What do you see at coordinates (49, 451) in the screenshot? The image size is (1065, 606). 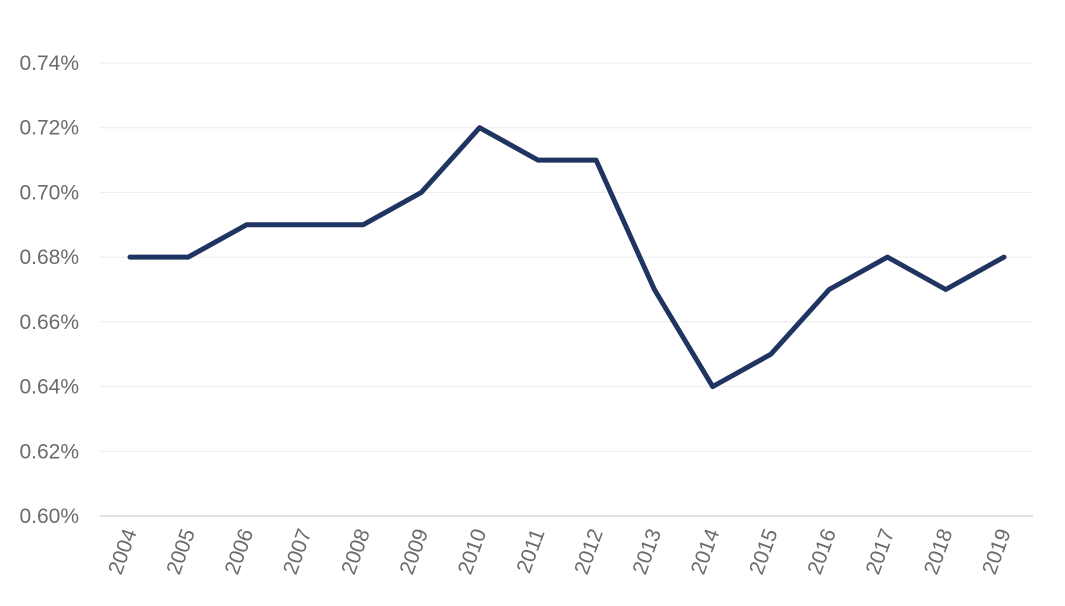 I see `y-tick-label: 0.62%` at bounding box center [49, 451].